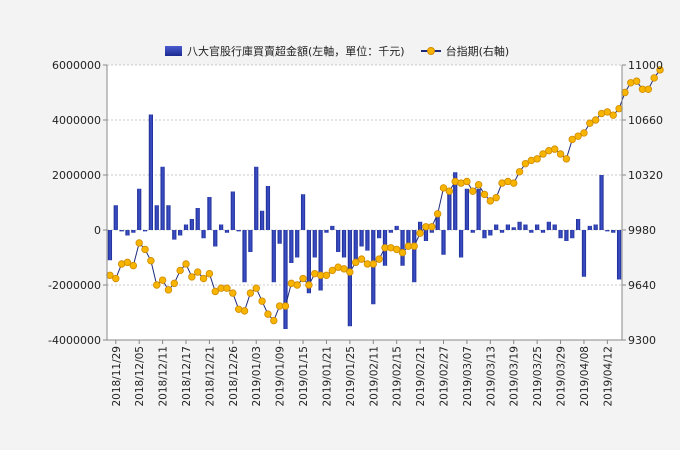  What do you see at coordinates (421, 376) in the screenshot?
I see `x-tick-label: 2019/02/21` at bounding box center [421, 376].